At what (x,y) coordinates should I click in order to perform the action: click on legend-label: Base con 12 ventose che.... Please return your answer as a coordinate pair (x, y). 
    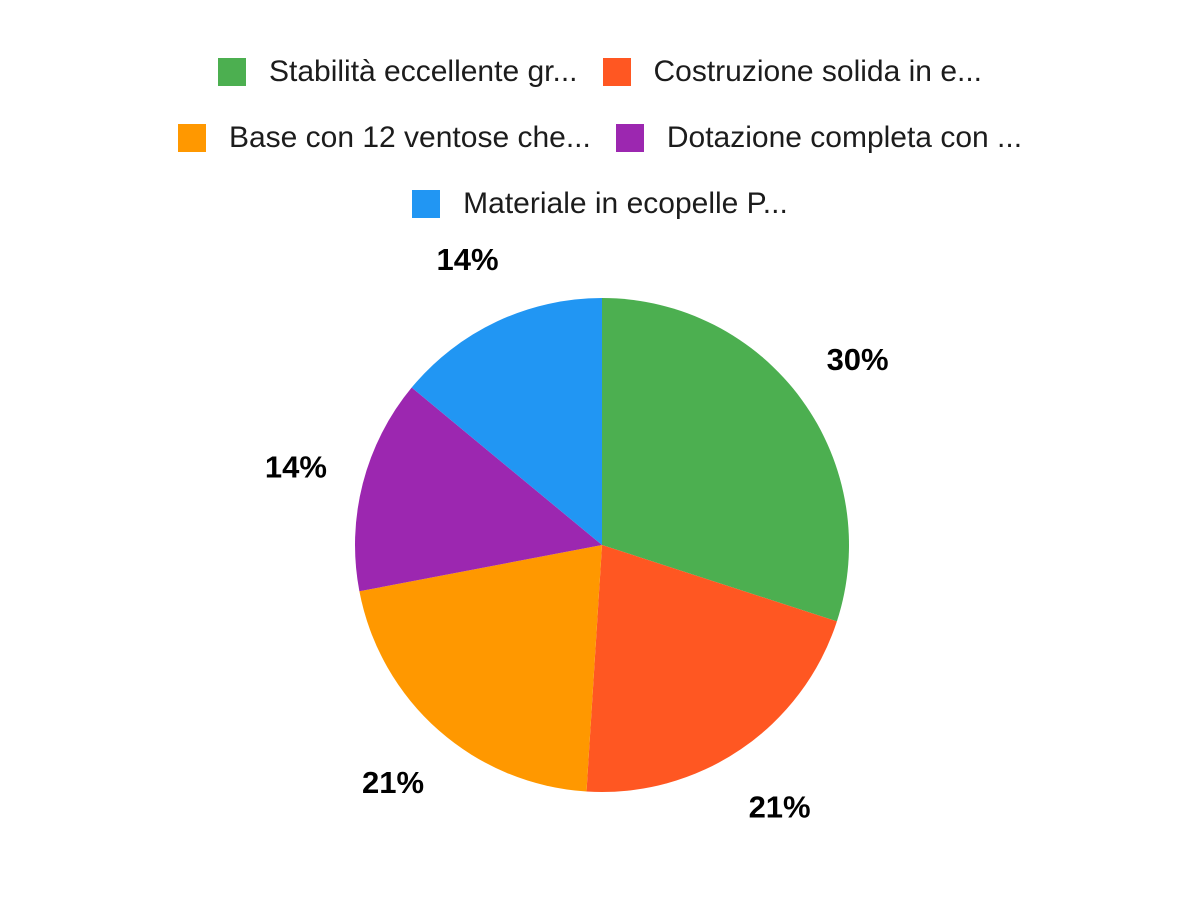
    Looking at the image, I should click on (409, 137).